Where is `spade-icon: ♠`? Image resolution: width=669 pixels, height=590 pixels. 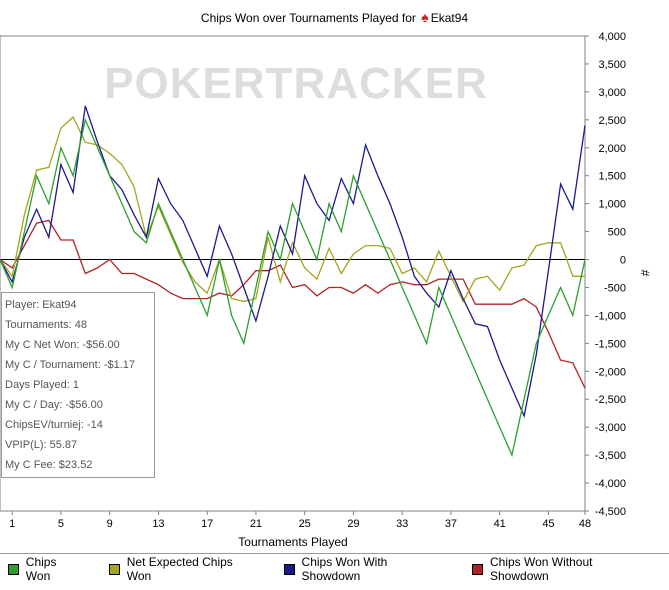
spade-icon: ♠ is located at coordinates (425, 17).